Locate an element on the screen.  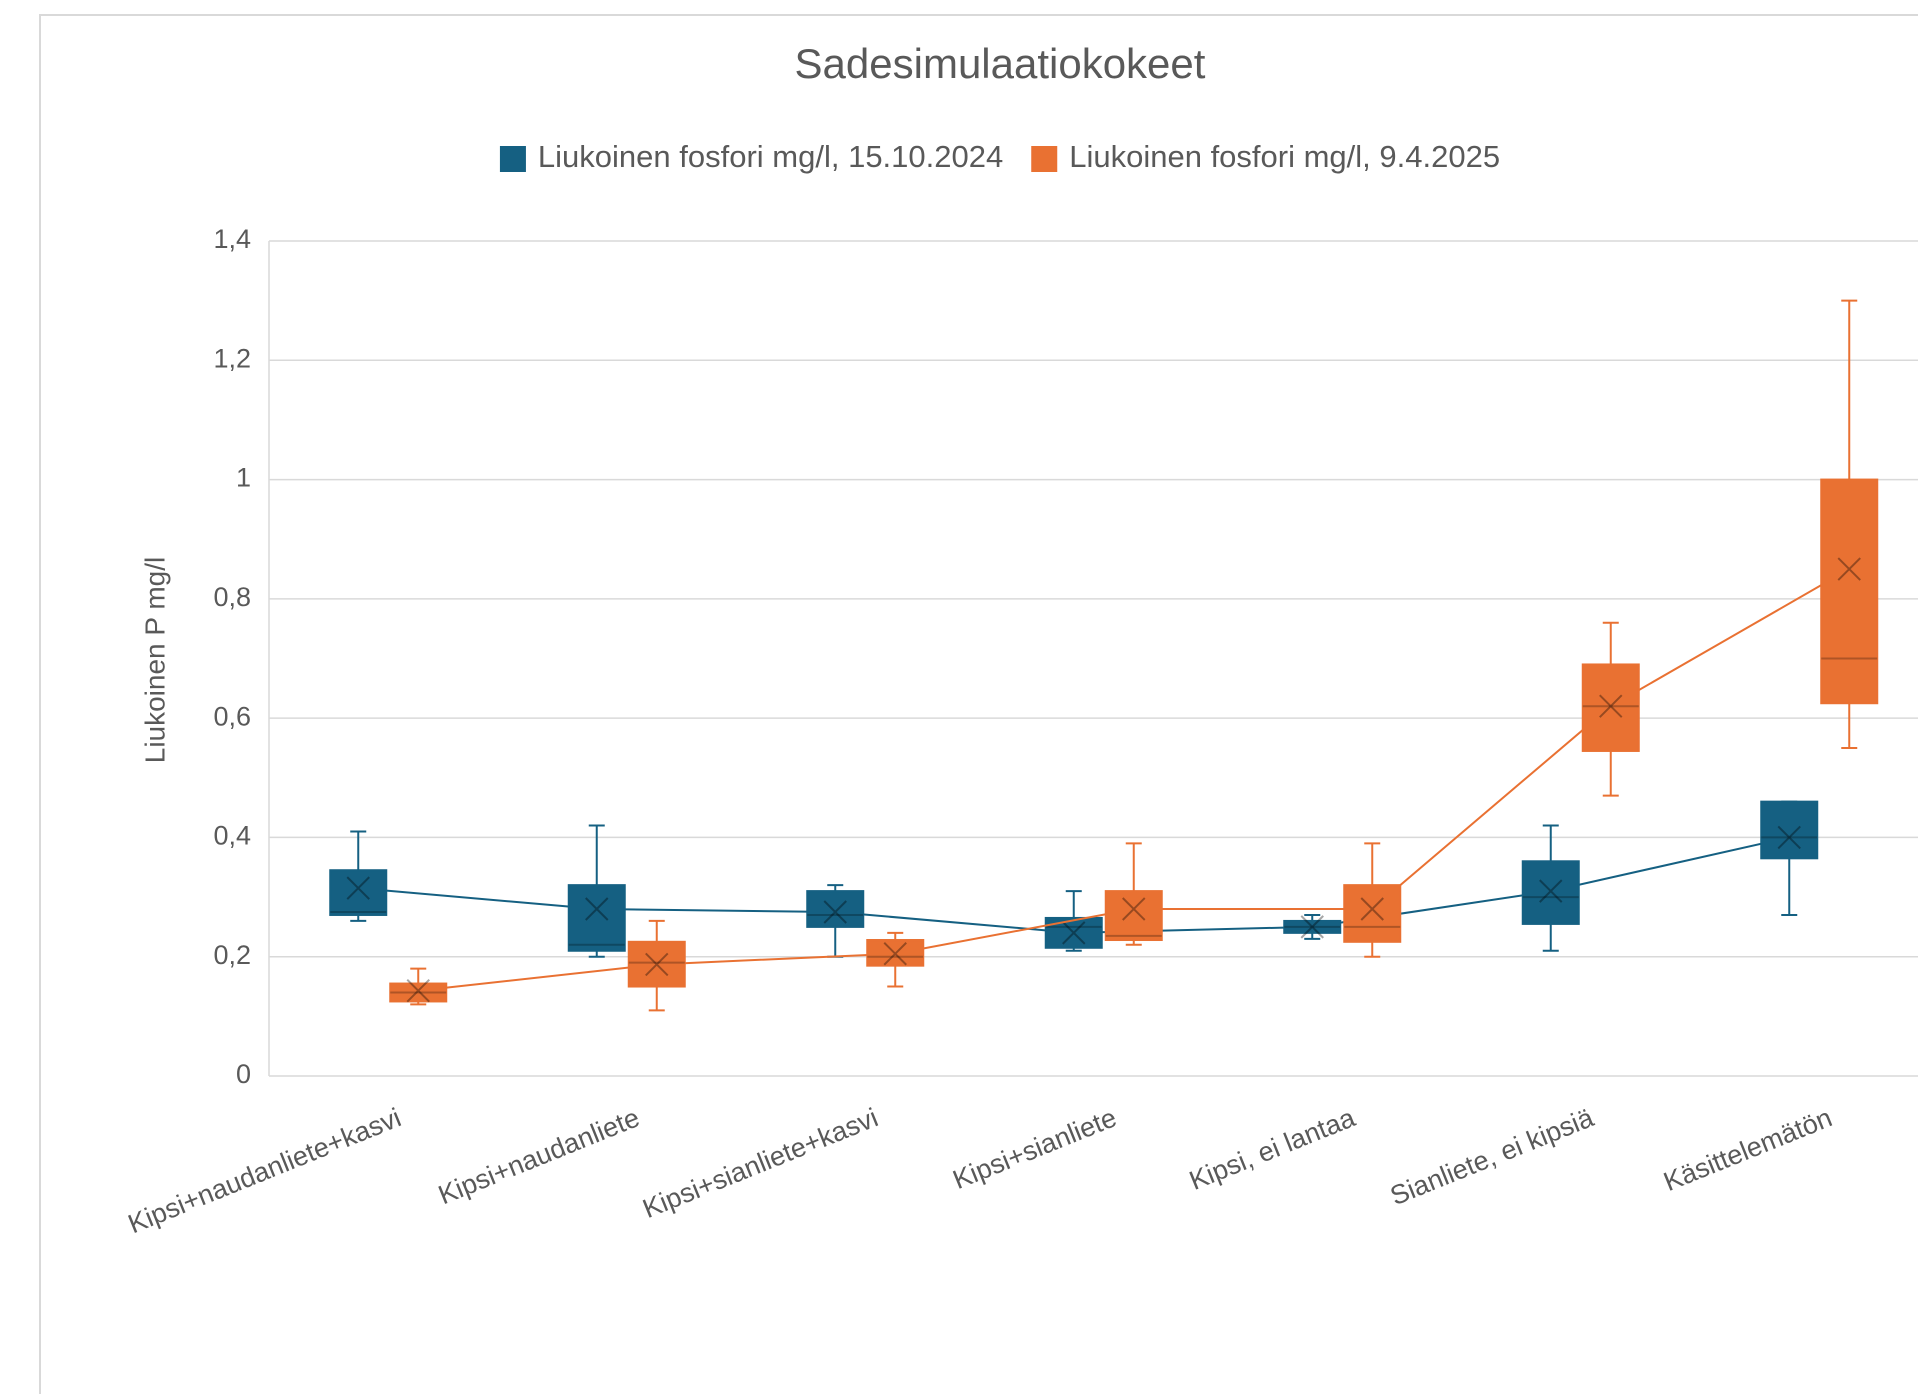
y-tick-label: 1 is located at coordinates (243, 478).